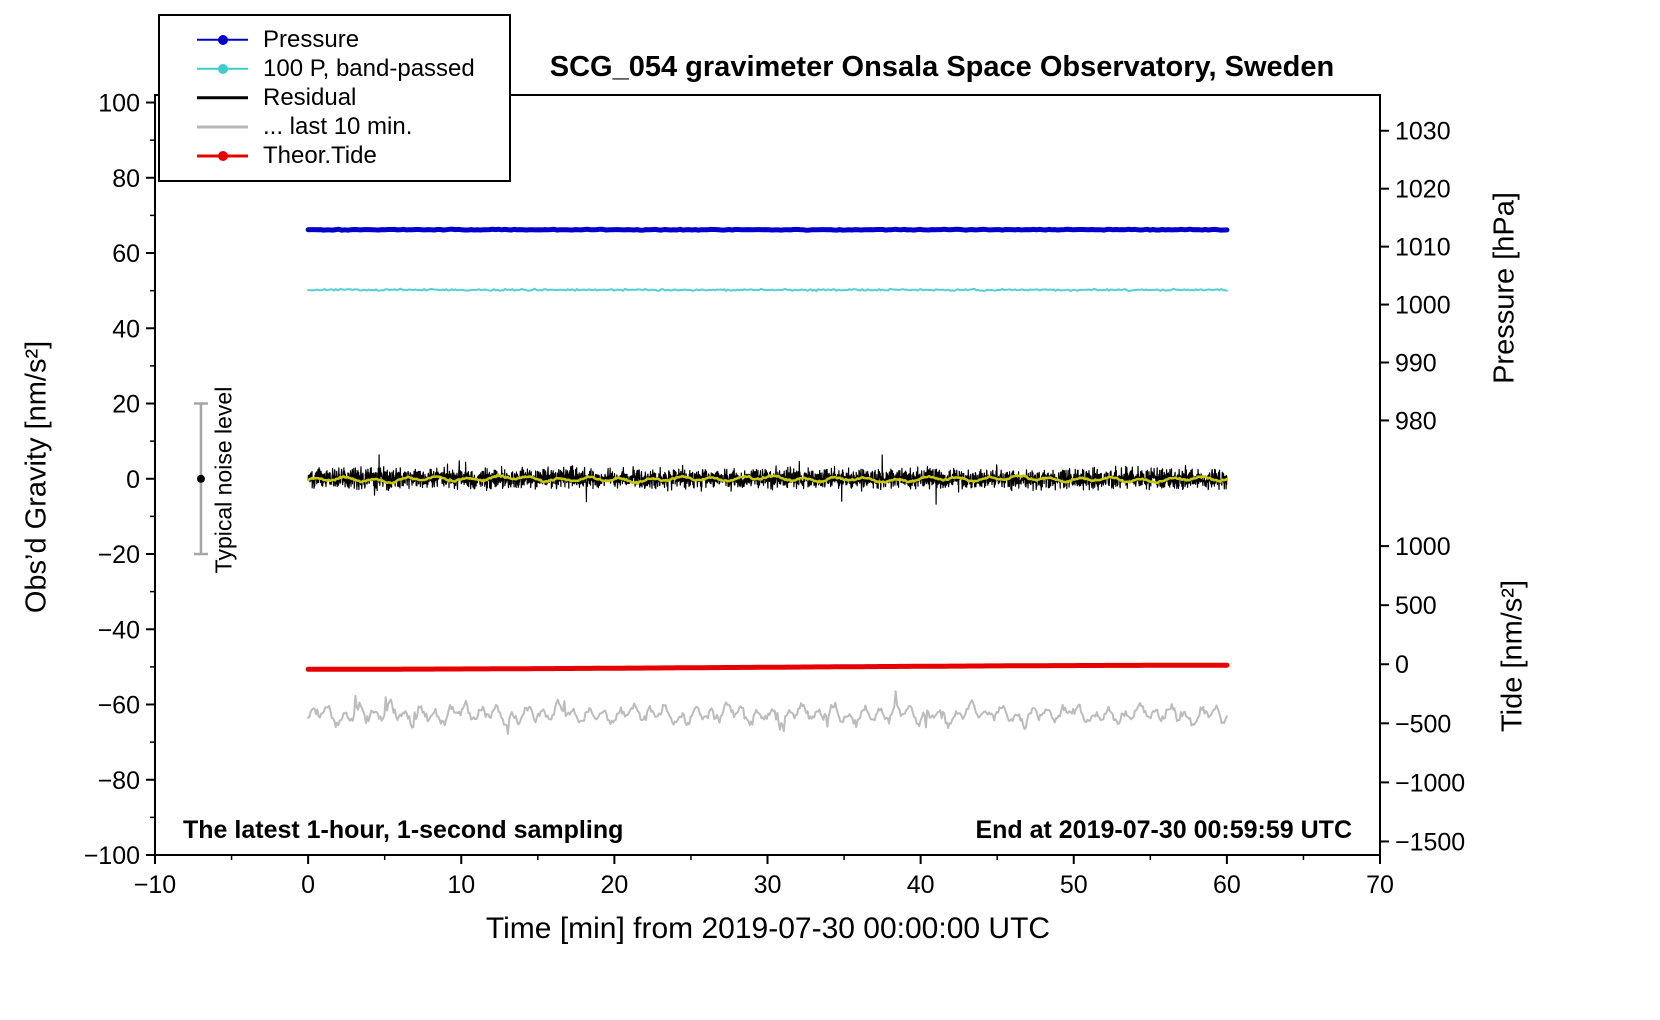  What do you see at coordinates (1423, 132) in the screenshot?
I see `pressure-tick-label: 1030` at bounding box center [1423, 132].